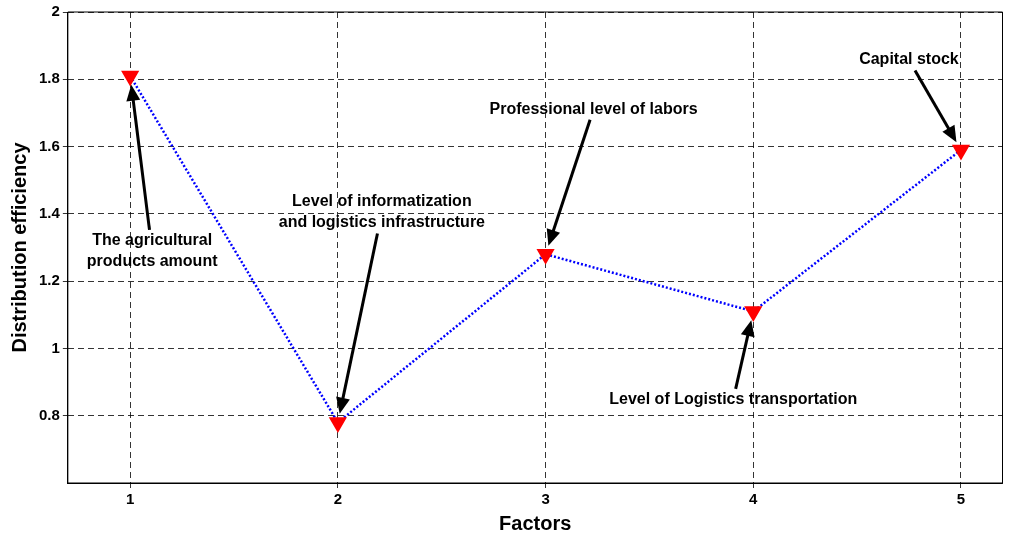 This screenshot has height=536, width=1013. Describe the element at coordinates (49, 78) in the screenshot. I see `y-tick-label: 1.8` at that location.